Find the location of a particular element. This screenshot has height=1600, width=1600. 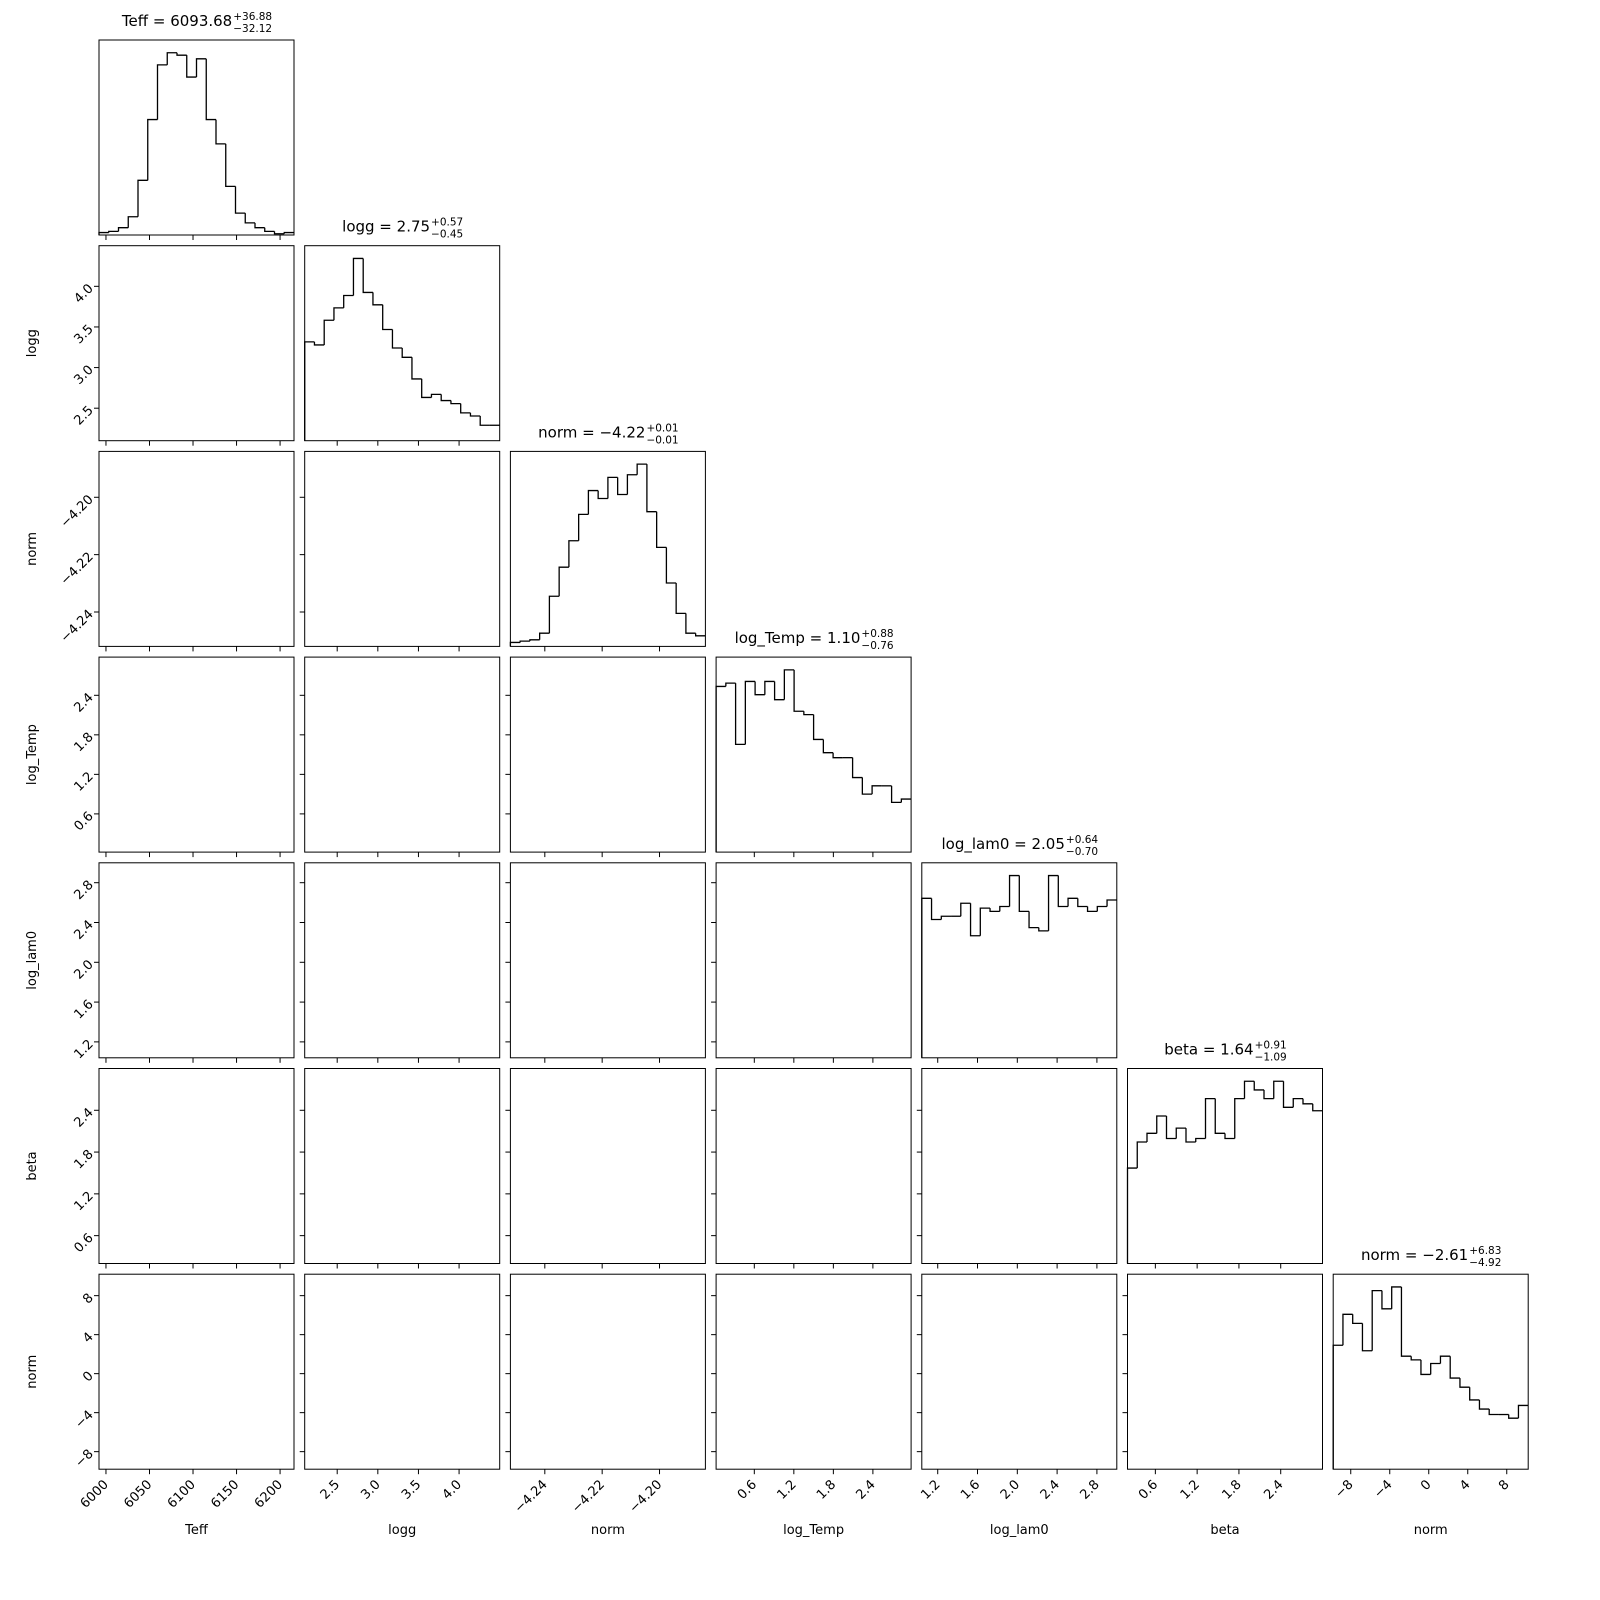

x-tick-label: 2.0 is located at coordinates (1010, 1489).